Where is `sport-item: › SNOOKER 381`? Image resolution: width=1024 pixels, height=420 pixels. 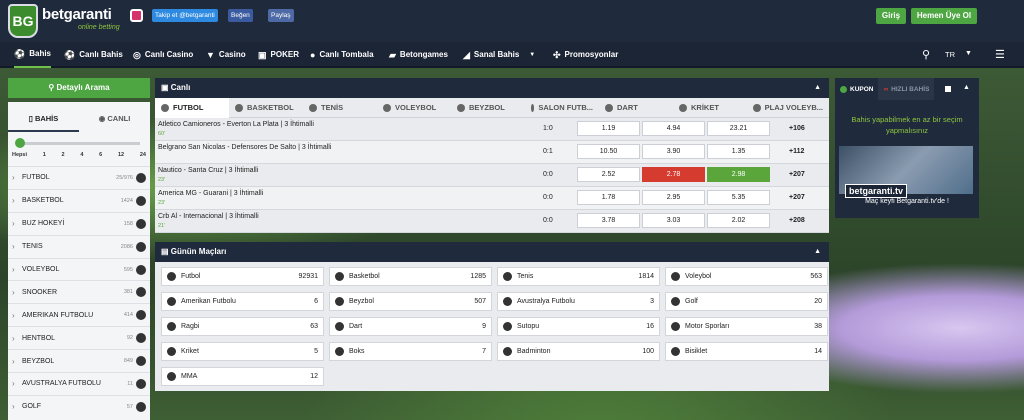
sport-item: › SNOOKER 381 is located at coordinates (79, 291).